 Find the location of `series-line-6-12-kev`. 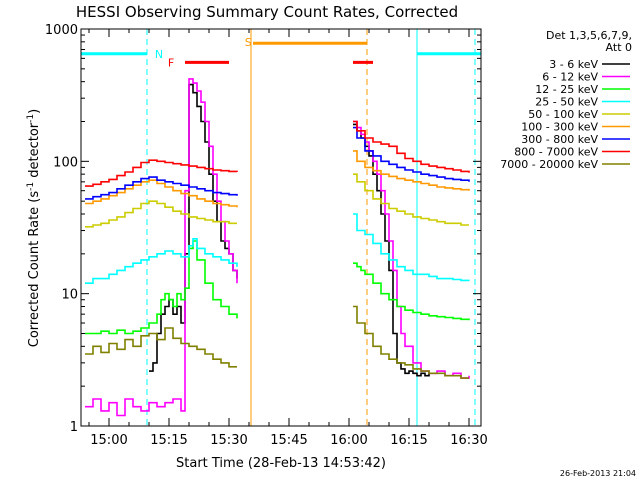

series-line-6-12-kev is located at coordinates (411, 249).